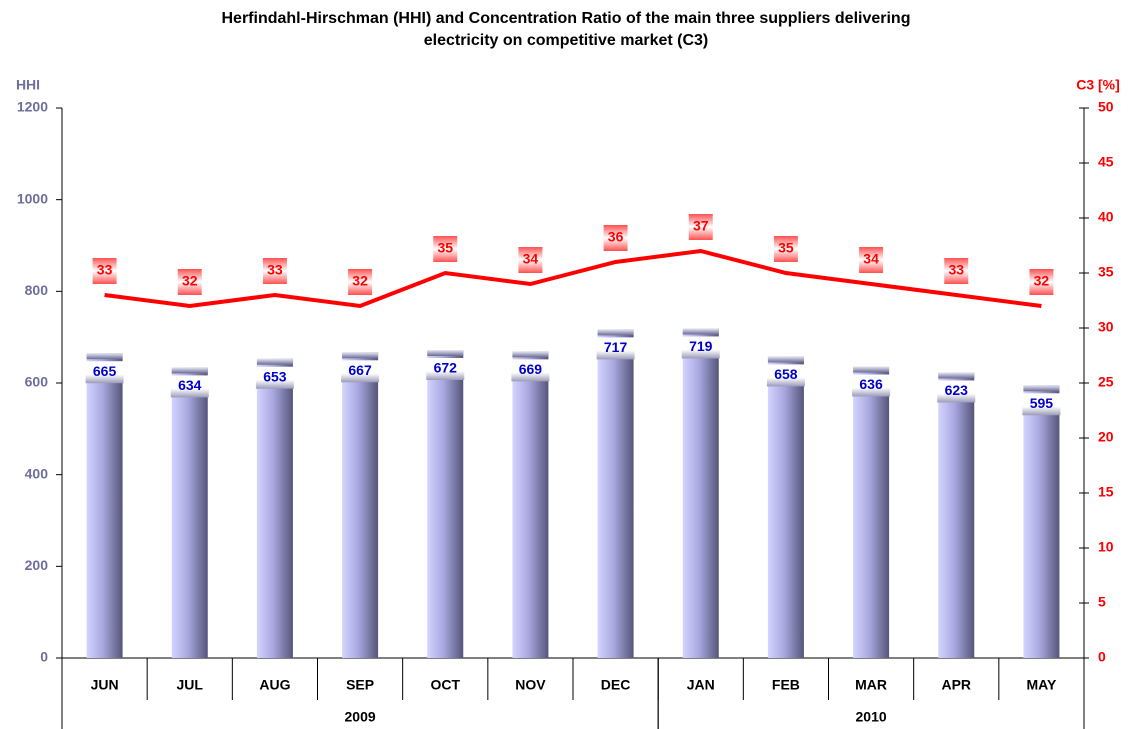  Describe the element at coordinates (1102, 602) in the screenshot. I see `y2-tick-label: 5` at that location.